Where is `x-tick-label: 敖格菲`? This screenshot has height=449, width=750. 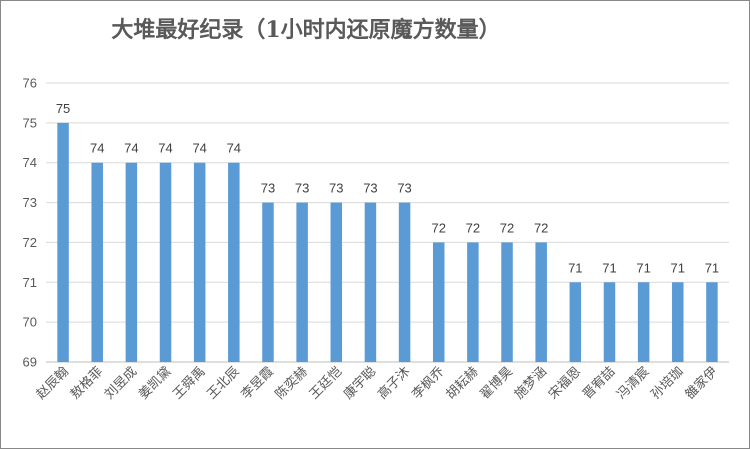 x-tick-label: 敖格菲 is located at coordinates (86, 383).